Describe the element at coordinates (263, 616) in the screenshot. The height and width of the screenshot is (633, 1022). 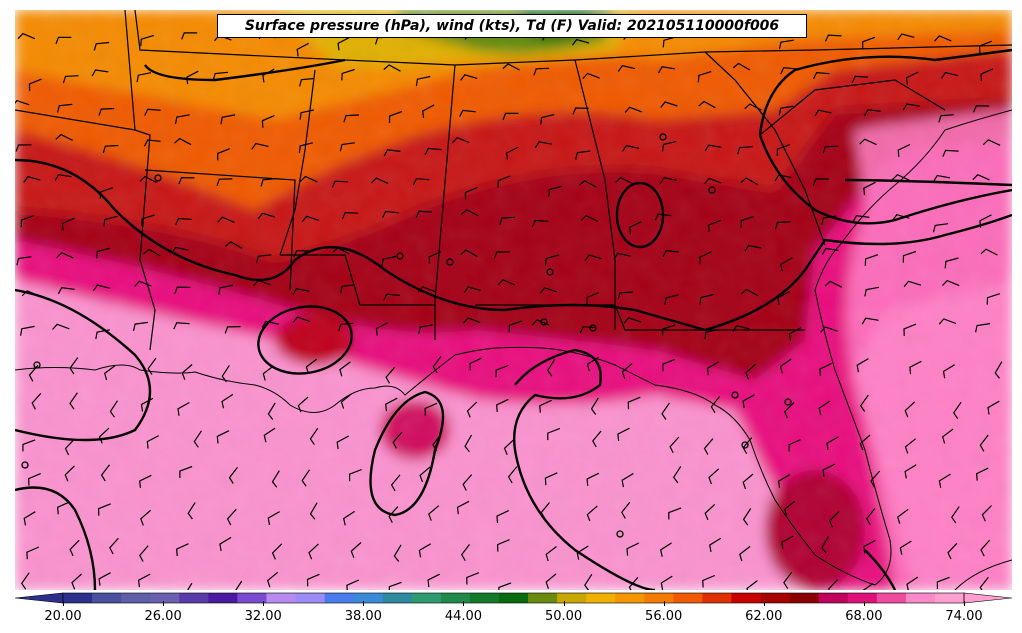
I see `colorbar-tick-label: 32.00` at that location.